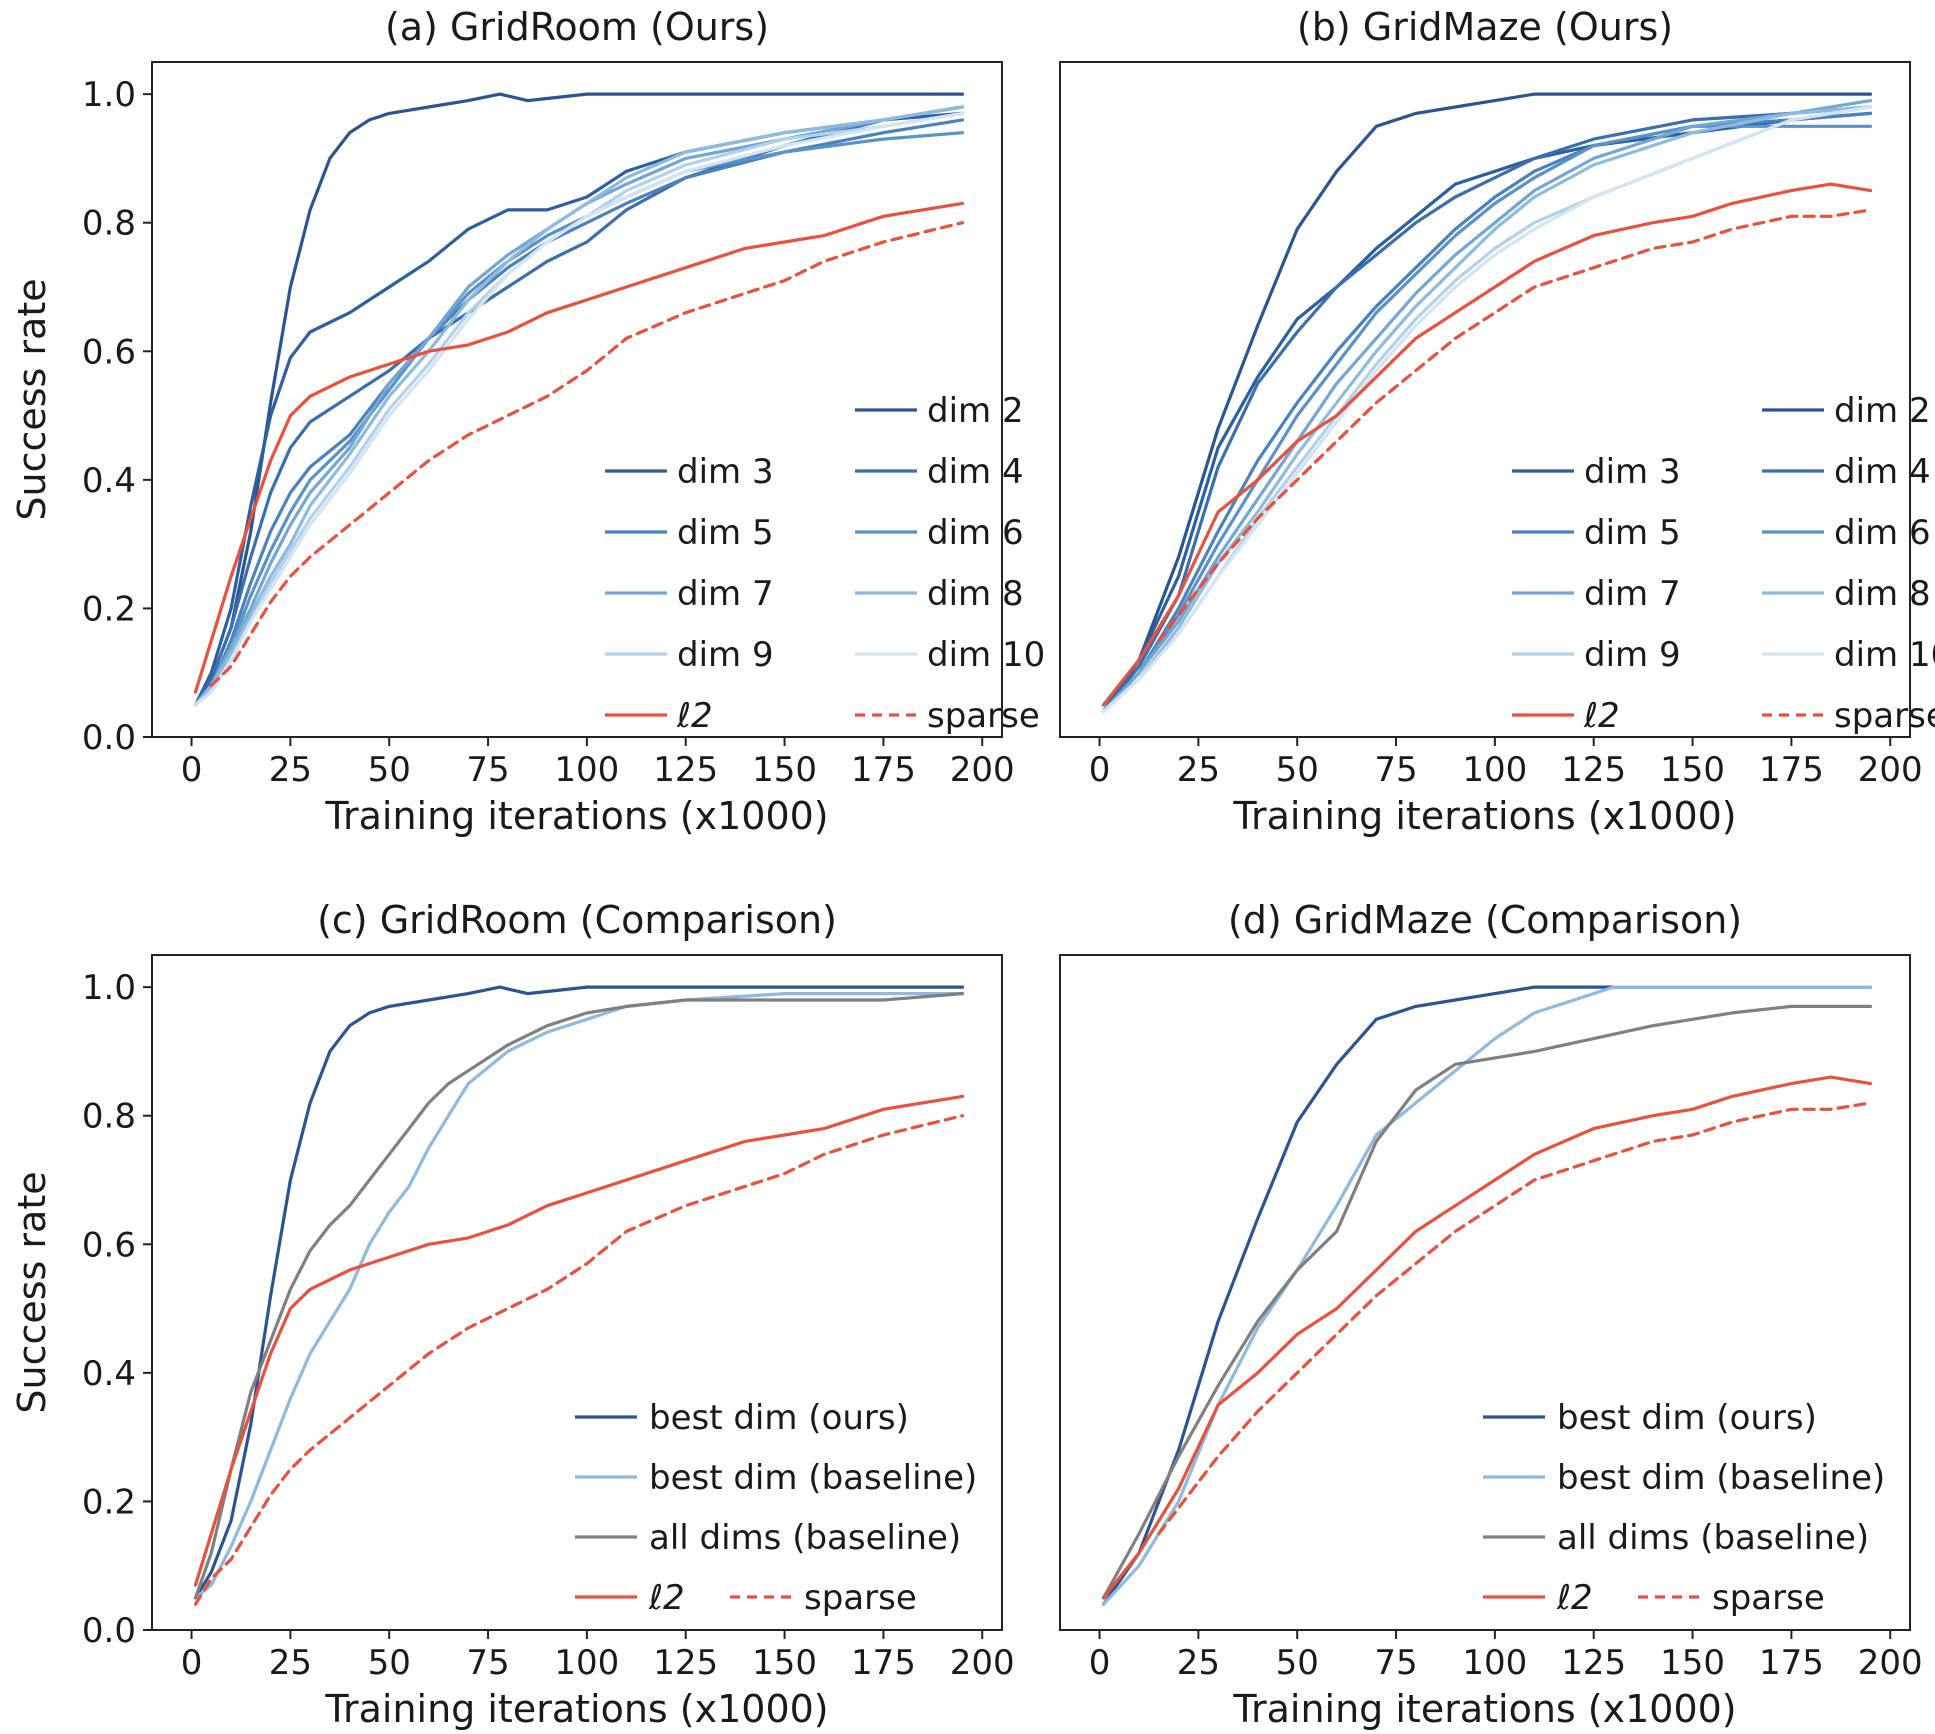 The width and height of the screenshot is (1935, 1734). I want to click on series-line-sparse, so click(579, 1360).